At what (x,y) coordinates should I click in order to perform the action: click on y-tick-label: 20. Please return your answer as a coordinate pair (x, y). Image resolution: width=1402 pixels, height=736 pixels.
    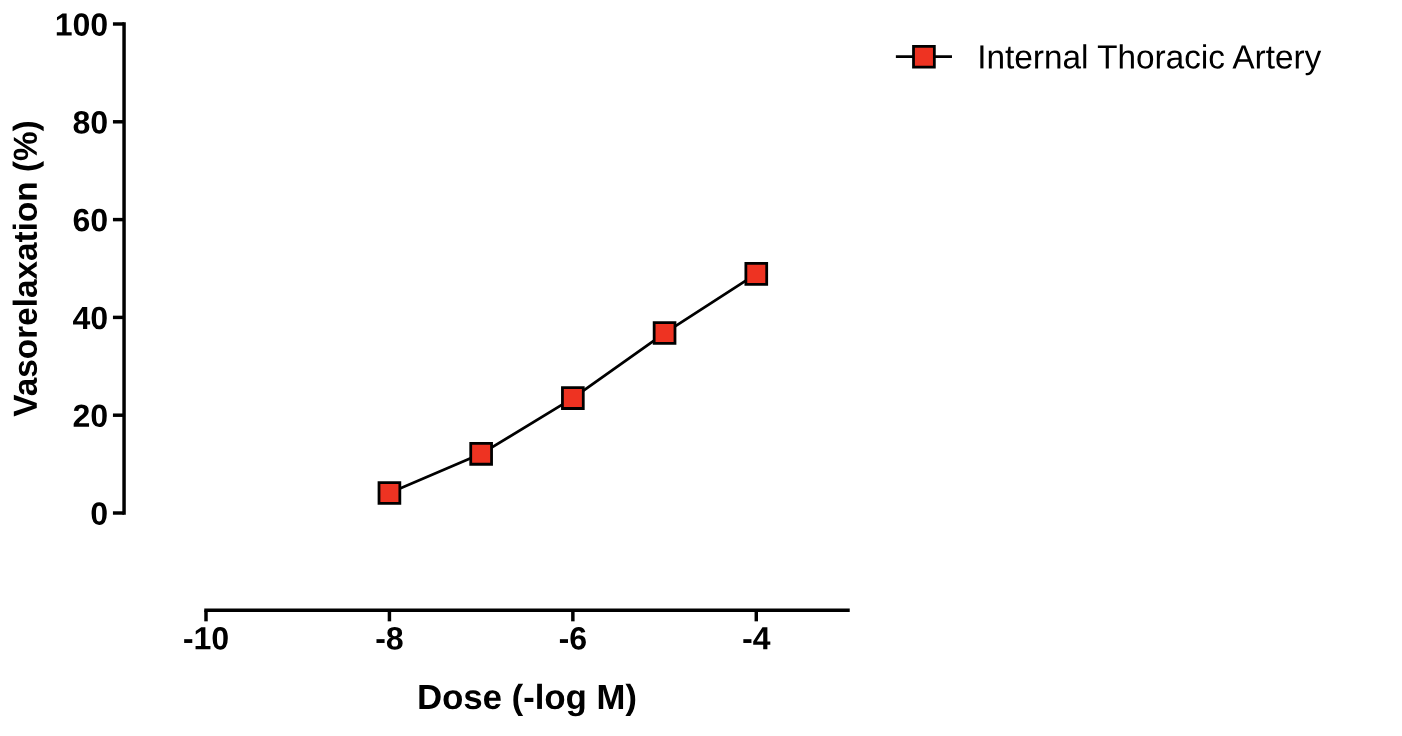
    Looking at the image, I should click on (90, 416).